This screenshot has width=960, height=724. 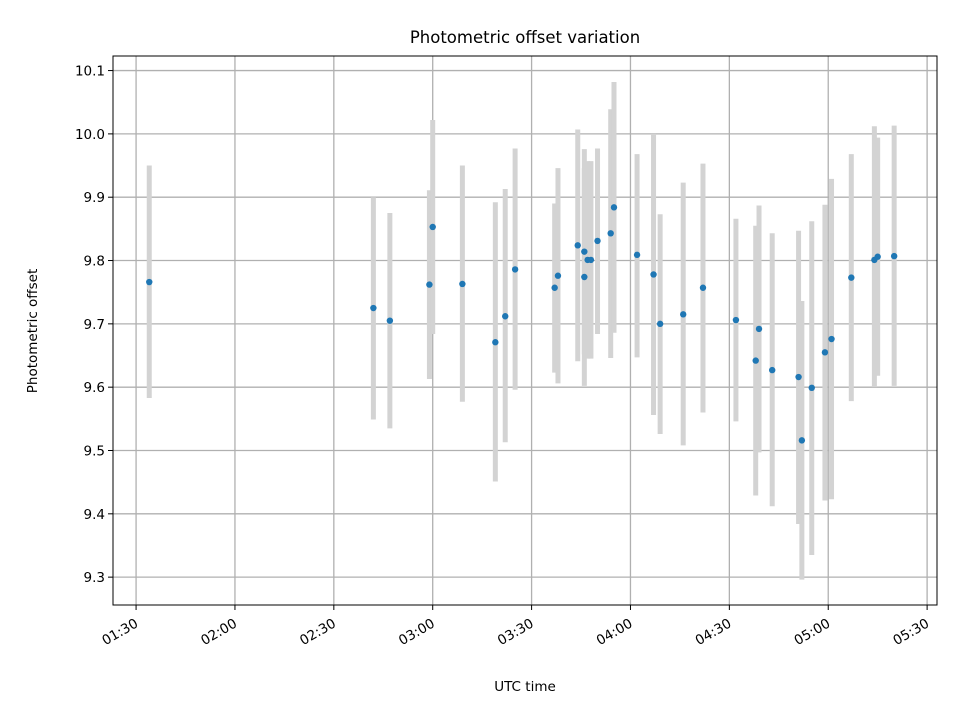 I want to click on y-tick-label: 9.4, so click(x=94, y=515).